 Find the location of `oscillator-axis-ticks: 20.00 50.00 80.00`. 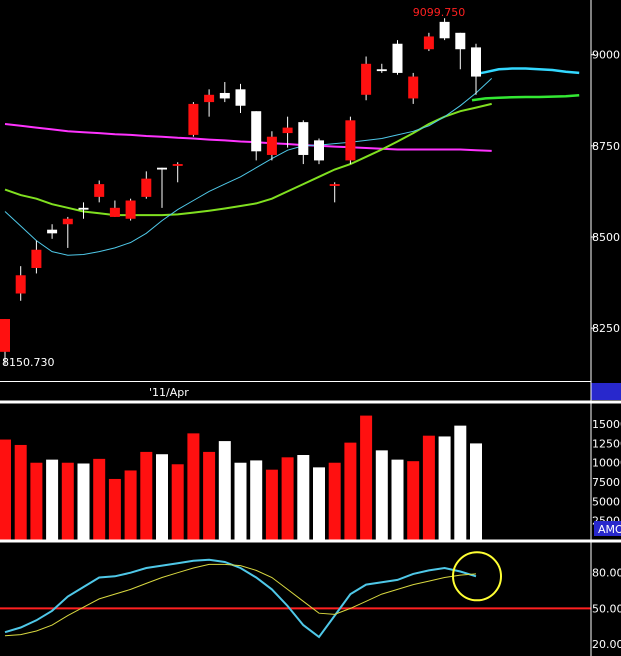

oscillator-axis-ticks: 20.00 50.00 80.00 is located at coordinates (606, 609).